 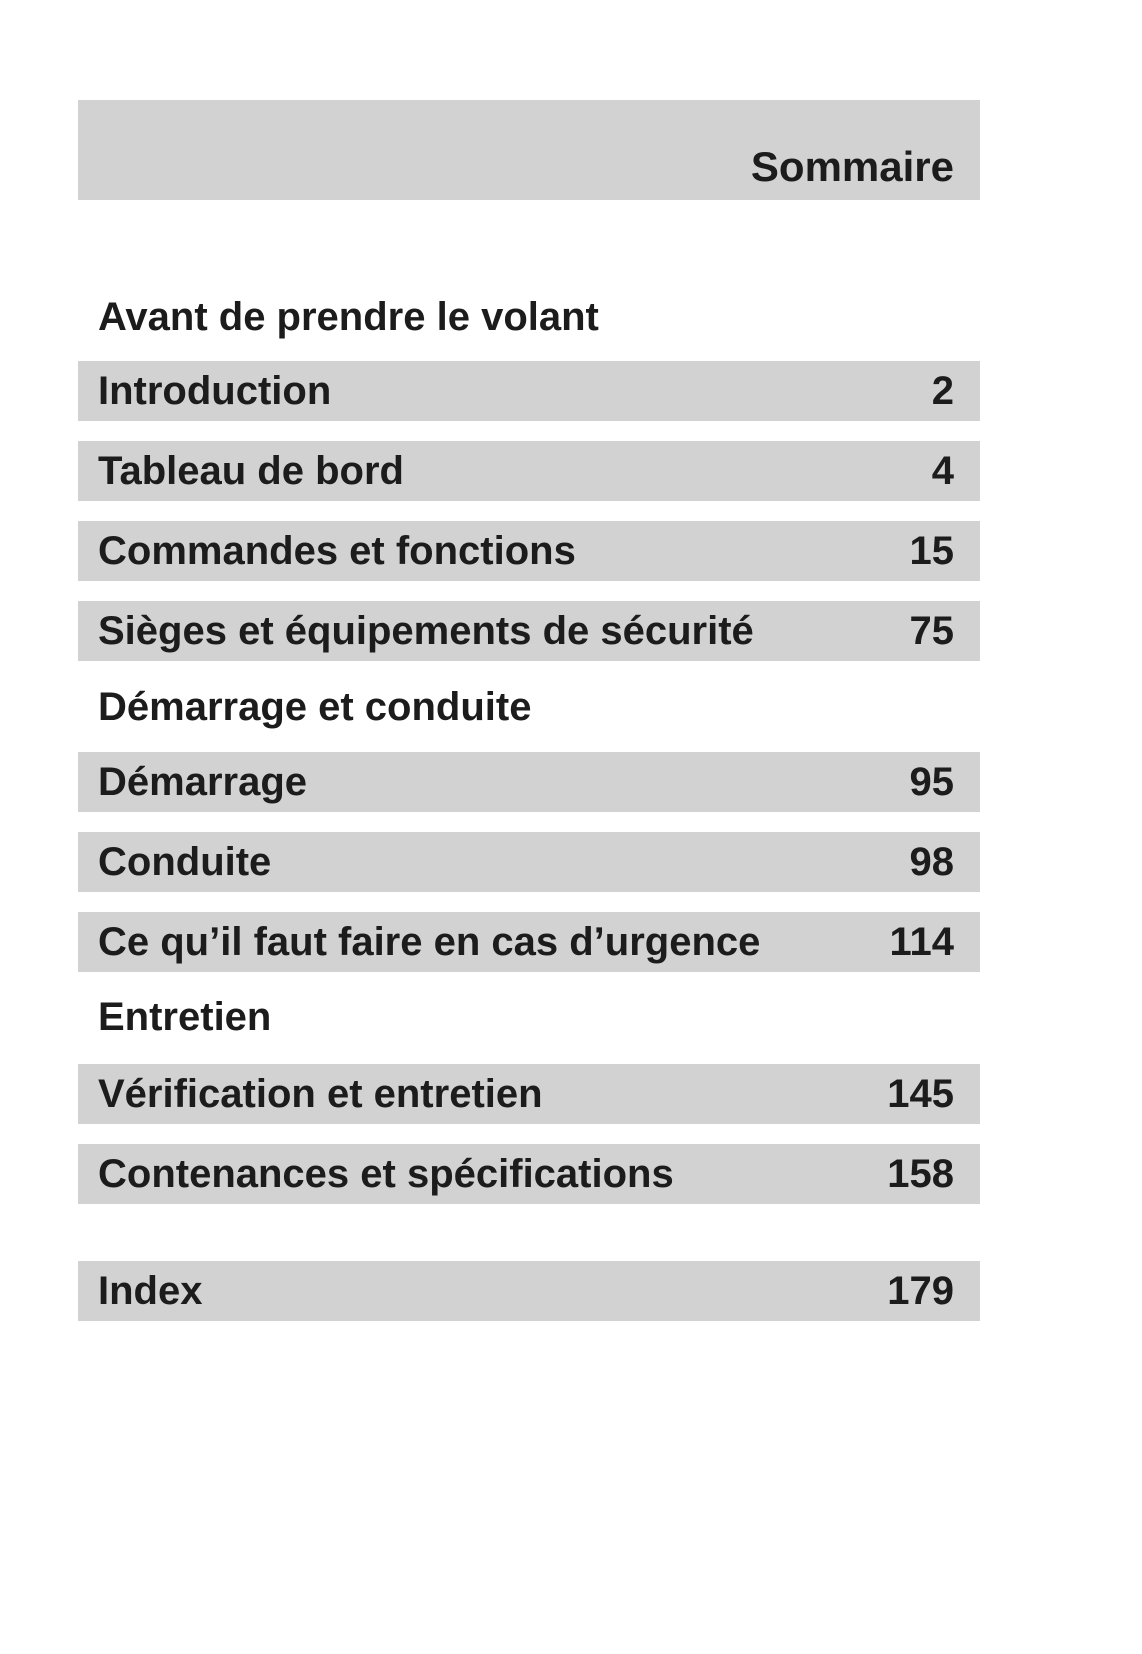 What do you see at coordinates (921, 941) in the screenshot?
I see `toc-entry-page: 114` at bounding box center [921, 941].